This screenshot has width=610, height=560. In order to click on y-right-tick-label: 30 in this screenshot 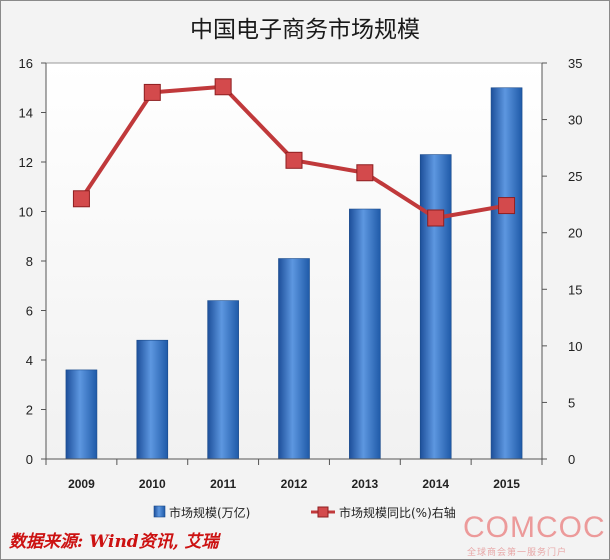, I will do `click(575, 120)`.